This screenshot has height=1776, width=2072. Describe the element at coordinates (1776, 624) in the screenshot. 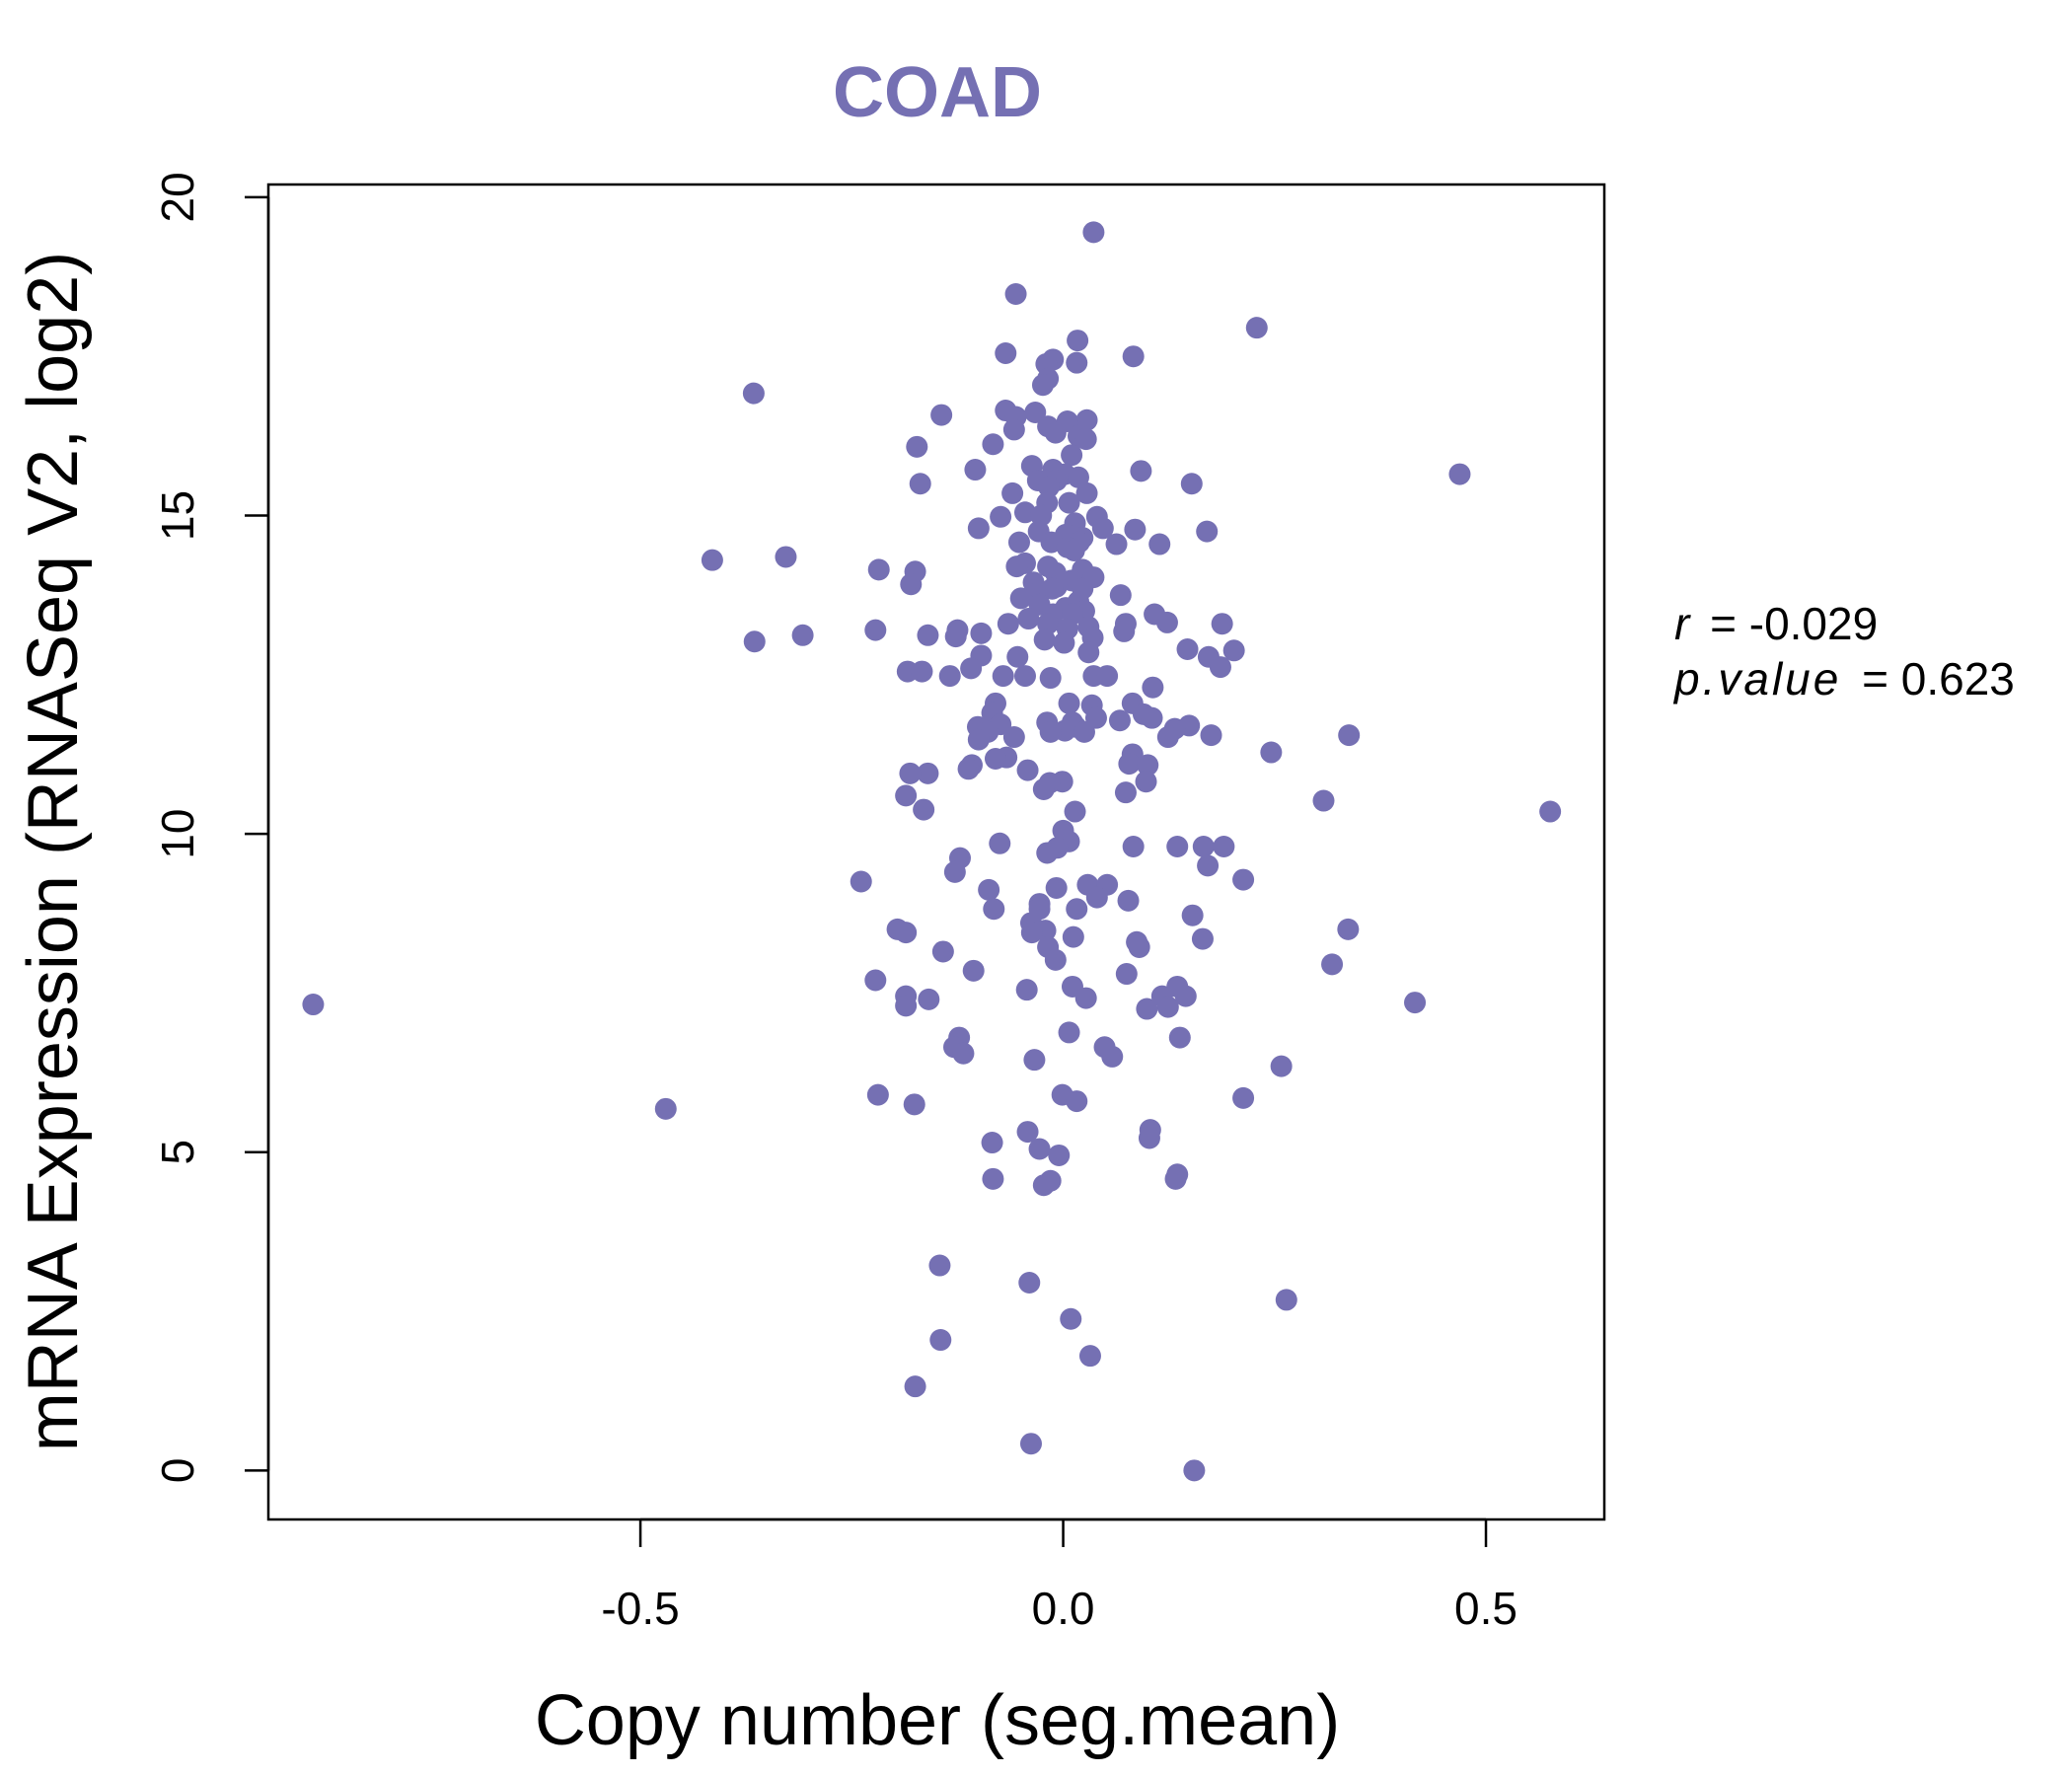

I see `correlation-annotation: r = -0.029` at that location.